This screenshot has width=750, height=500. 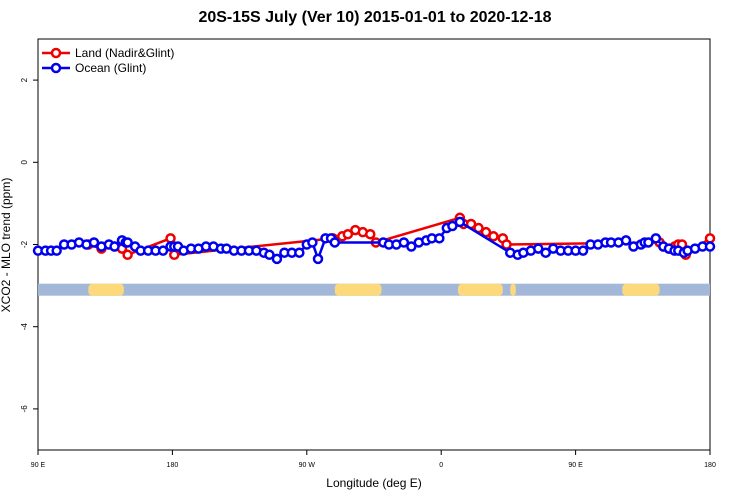 What do you see at coordinates (24, 162) in the screenshot?
I see `y-tick-label: 0` at bounding box center [24, 162].